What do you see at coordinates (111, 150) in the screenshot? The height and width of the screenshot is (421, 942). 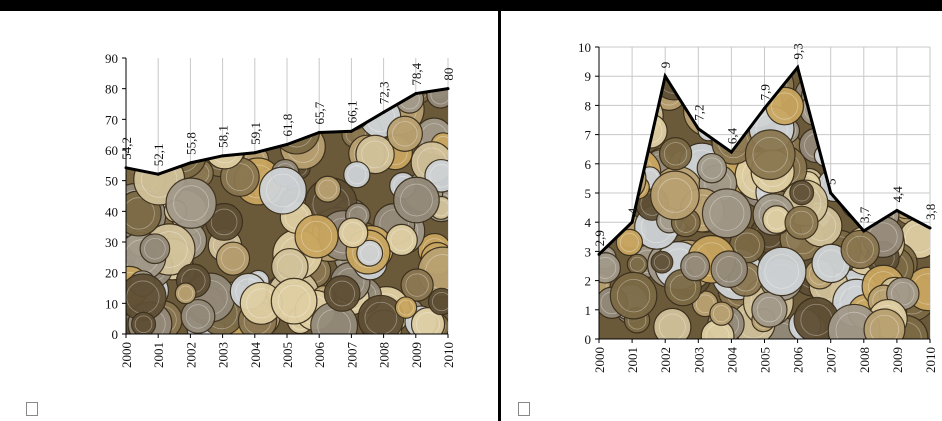 I see `y-tick-label: 60` at bounding box center [111, 150].